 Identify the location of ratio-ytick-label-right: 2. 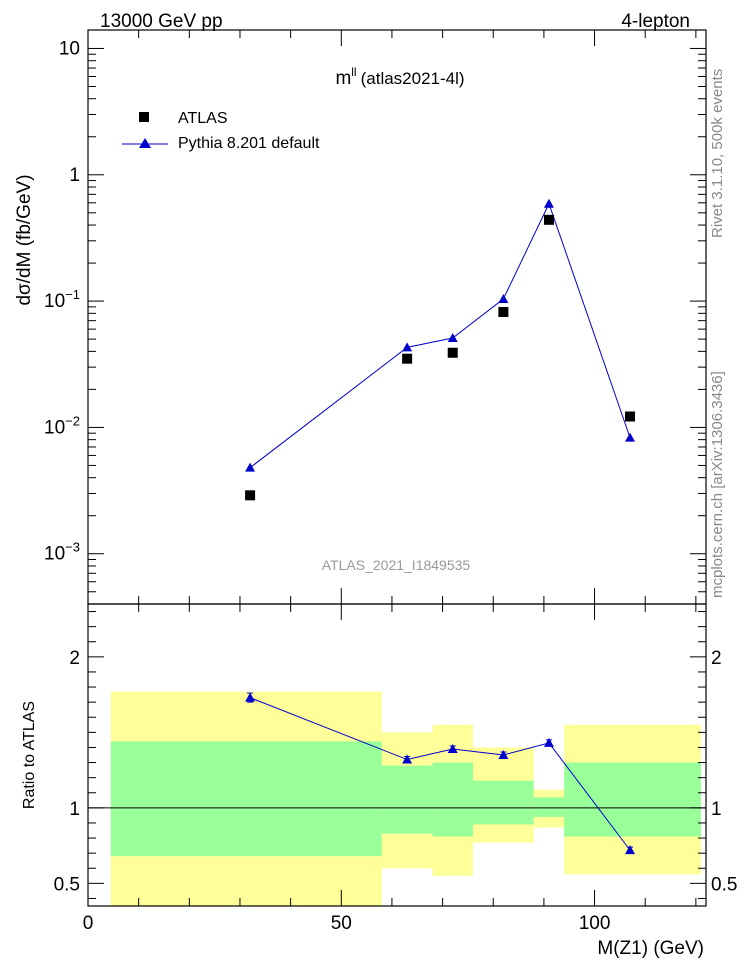
(716, 658).